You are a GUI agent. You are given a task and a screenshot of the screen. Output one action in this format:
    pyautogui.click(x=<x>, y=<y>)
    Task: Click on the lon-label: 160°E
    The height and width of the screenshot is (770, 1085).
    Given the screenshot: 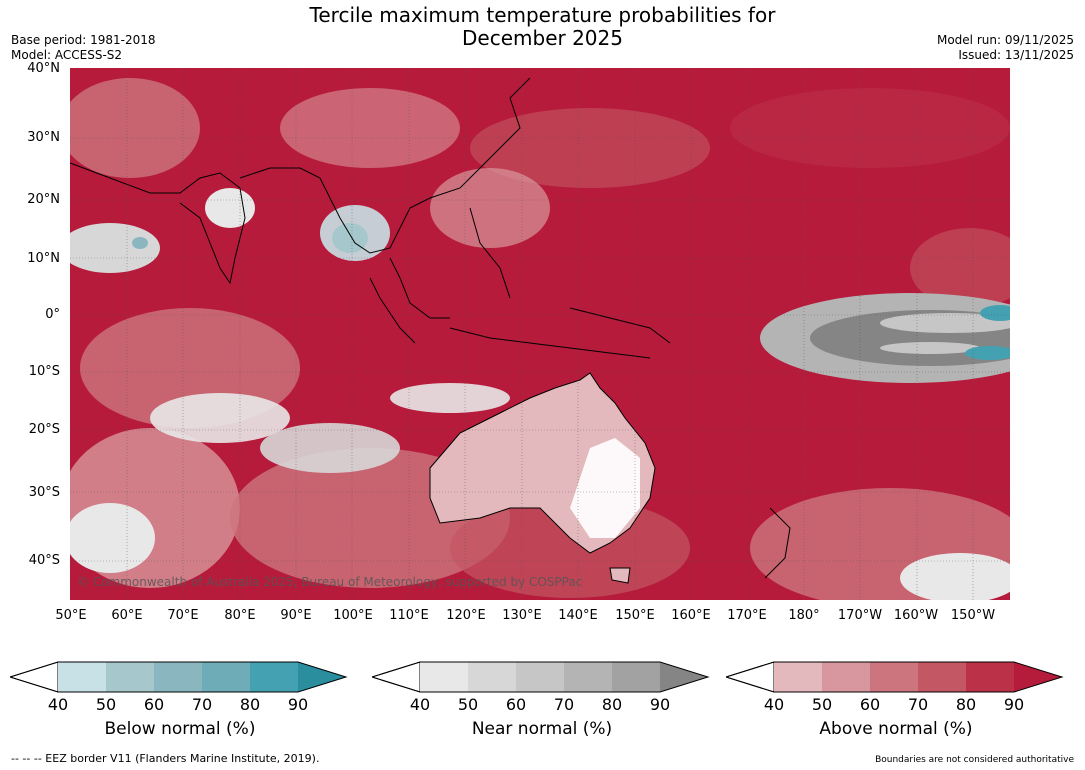 What is the action you would take?
    pyautogui.click(x=691, y=615)
    